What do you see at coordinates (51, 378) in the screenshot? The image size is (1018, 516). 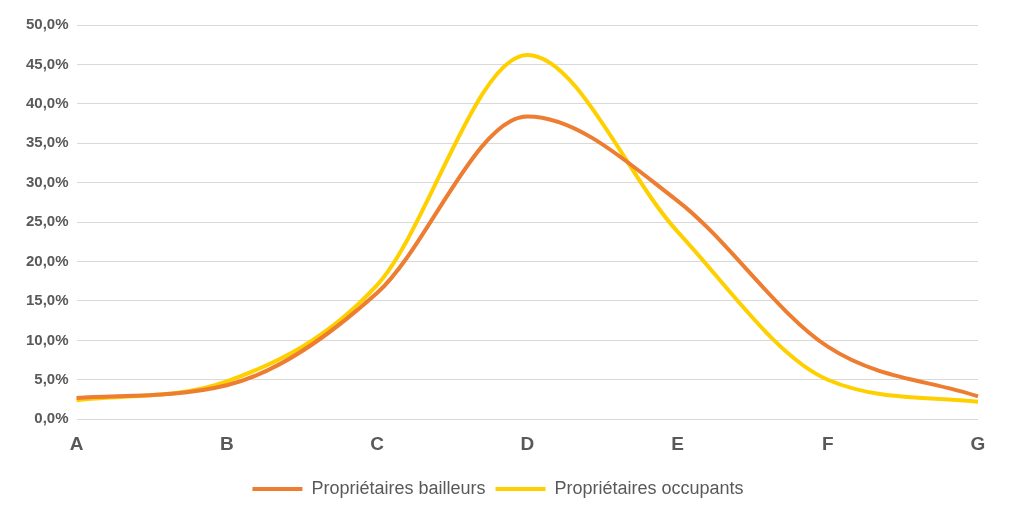 I see `y-tick-label: 5,0%` at bounding box center [51, 378].